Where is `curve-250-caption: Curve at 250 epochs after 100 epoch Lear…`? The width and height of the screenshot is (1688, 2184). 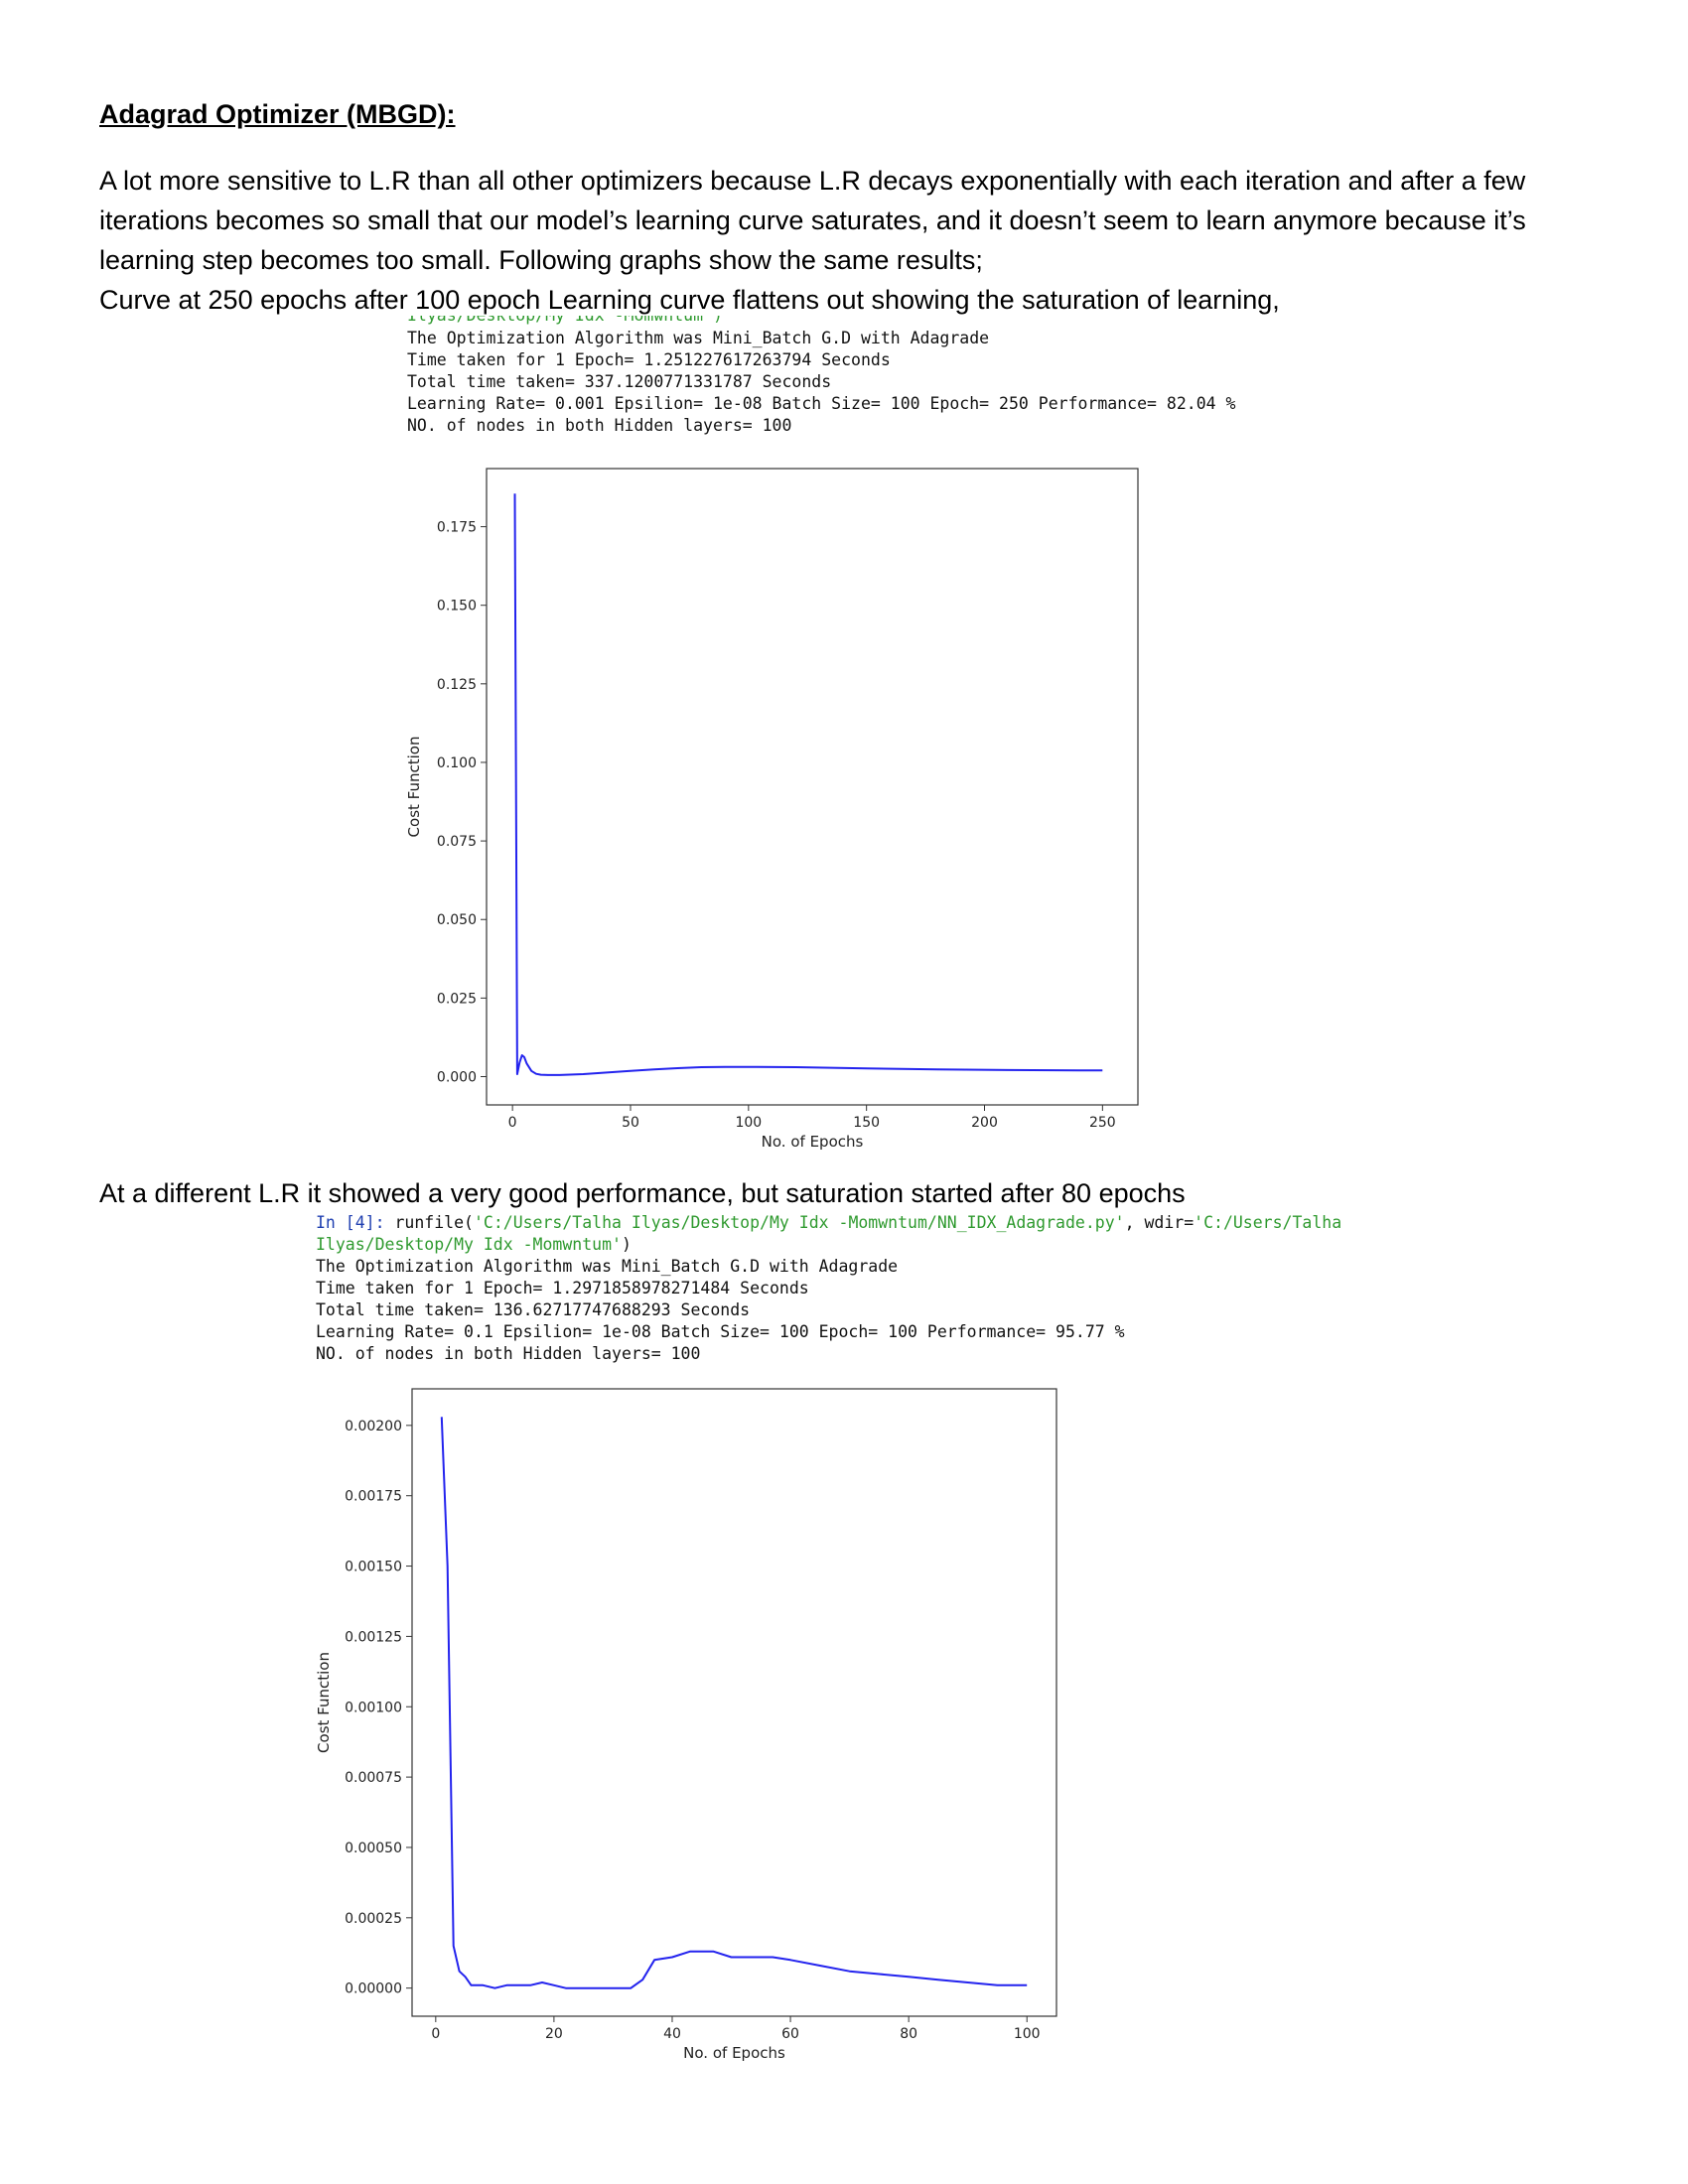 curve-250-caption: Curve at 250 epochs after 100 epoch Lear… is located at coordinates (689, 300).